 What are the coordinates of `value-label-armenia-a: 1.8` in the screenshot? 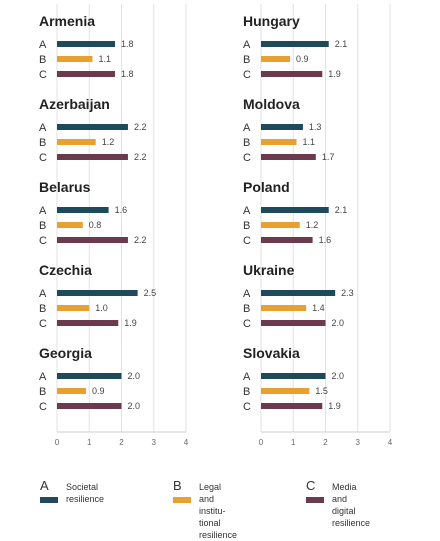 It's located at (127, 44).